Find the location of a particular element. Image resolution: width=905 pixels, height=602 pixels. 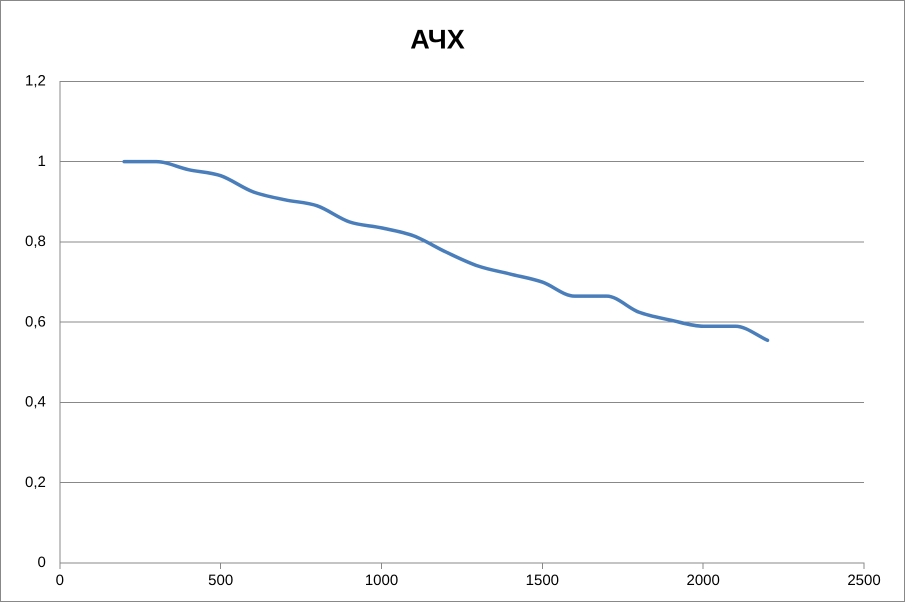

x-tick-label: 2000 is located at coordinates (703, 581).